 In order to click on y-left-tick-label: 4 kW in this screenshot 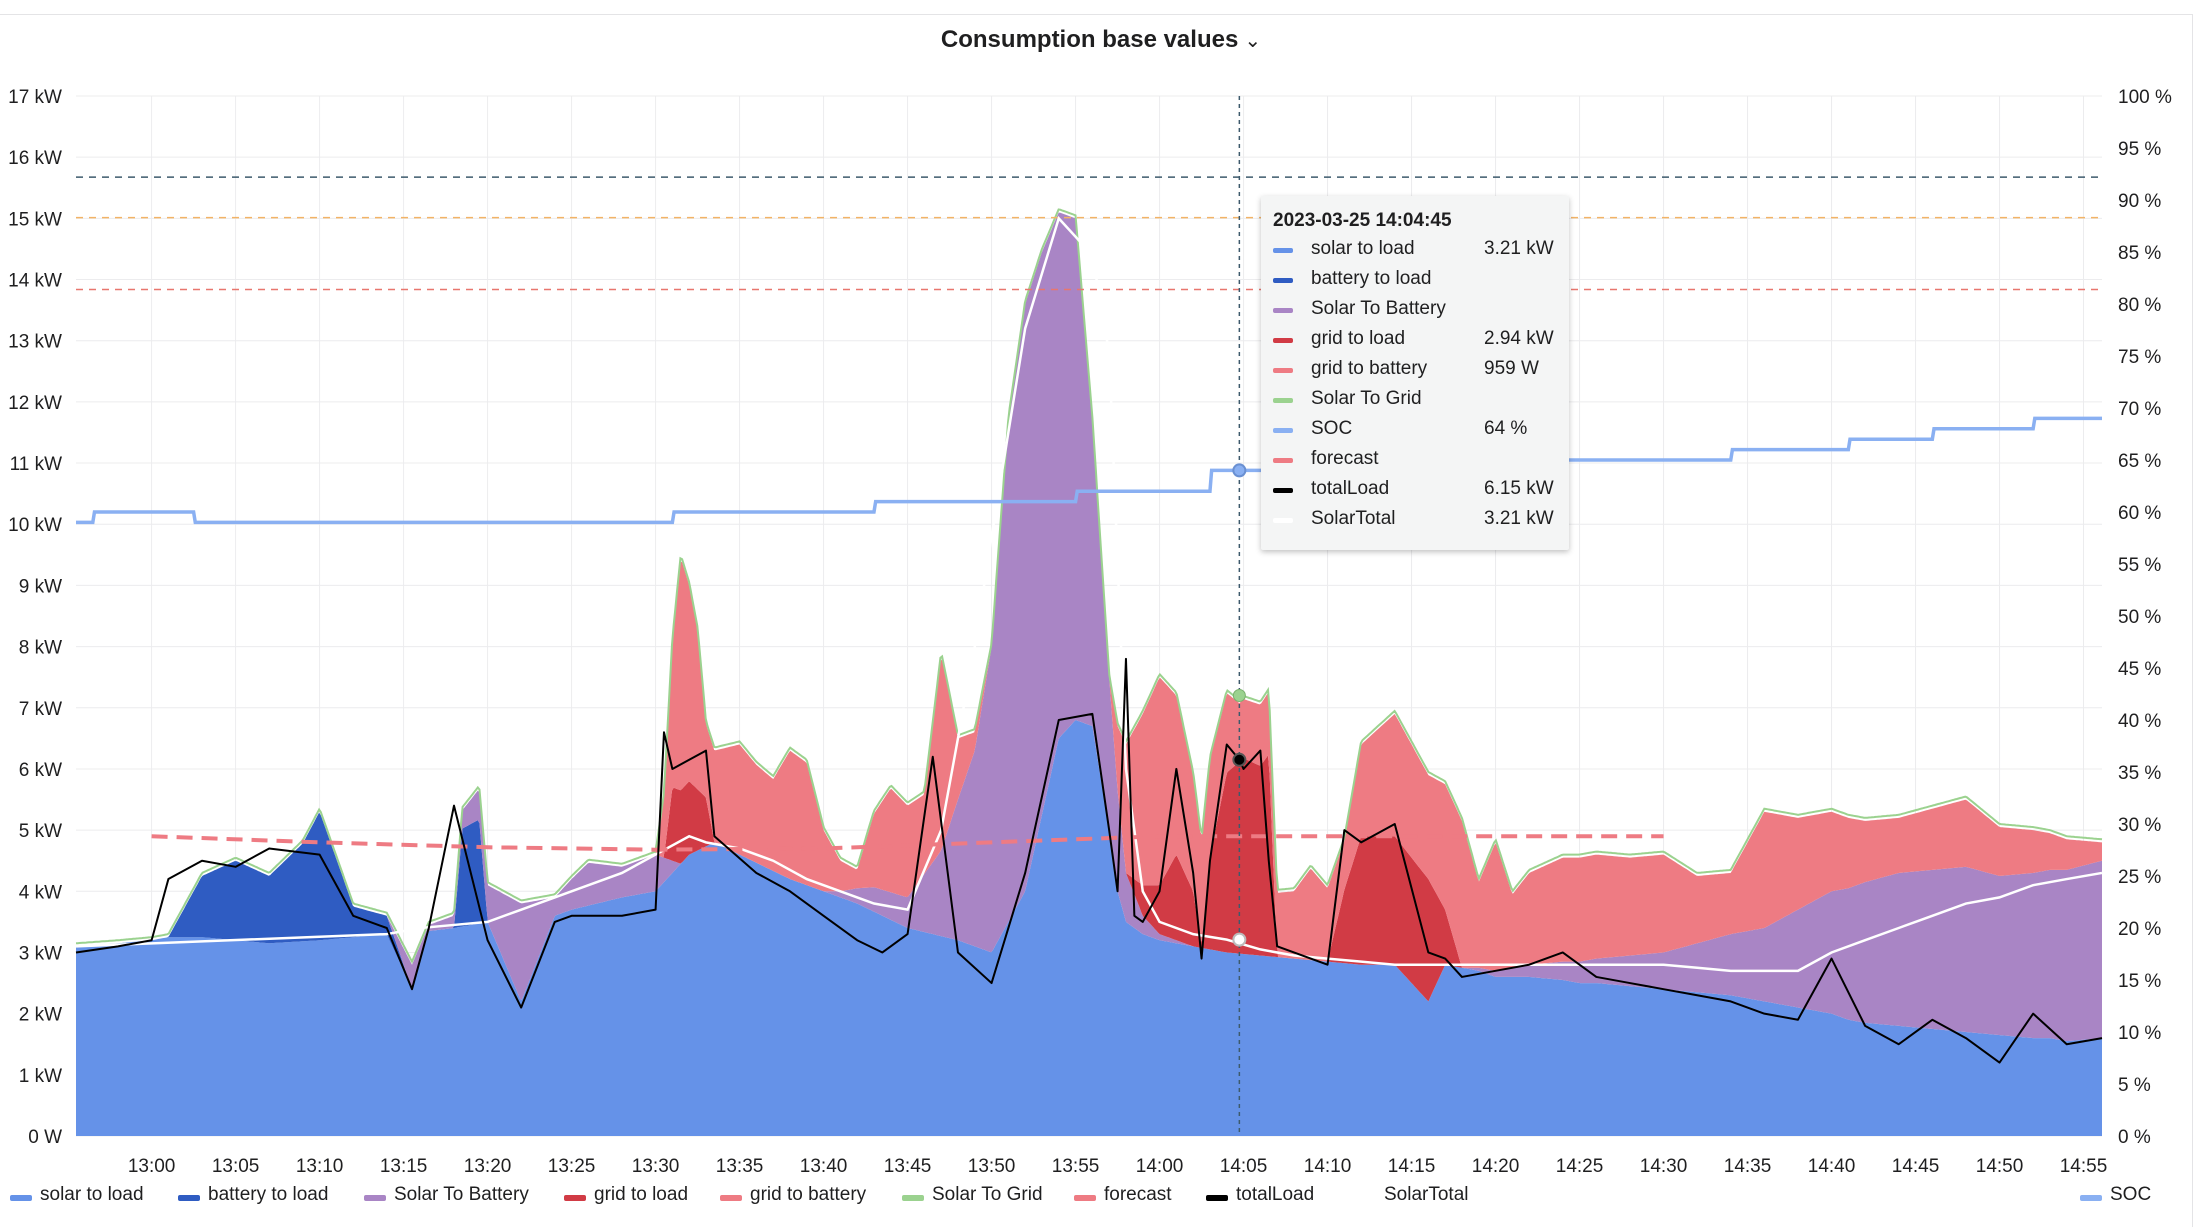, I will do `click(40, 892)`.